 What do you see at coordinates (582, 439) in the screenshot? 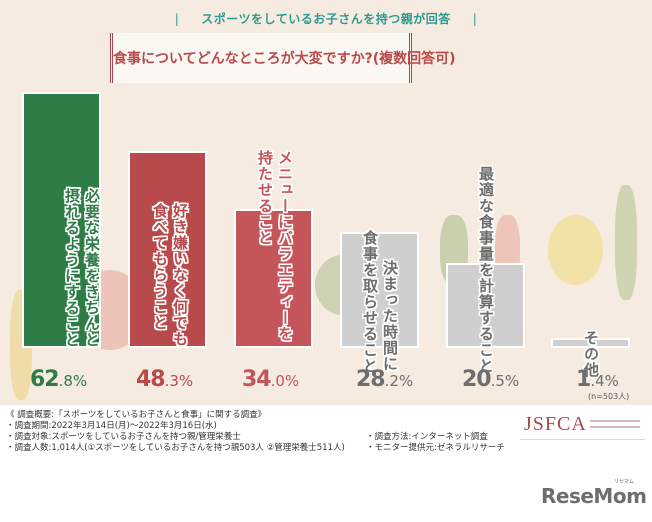
I see `jsfca-divider` at bounding box center [582, 439].